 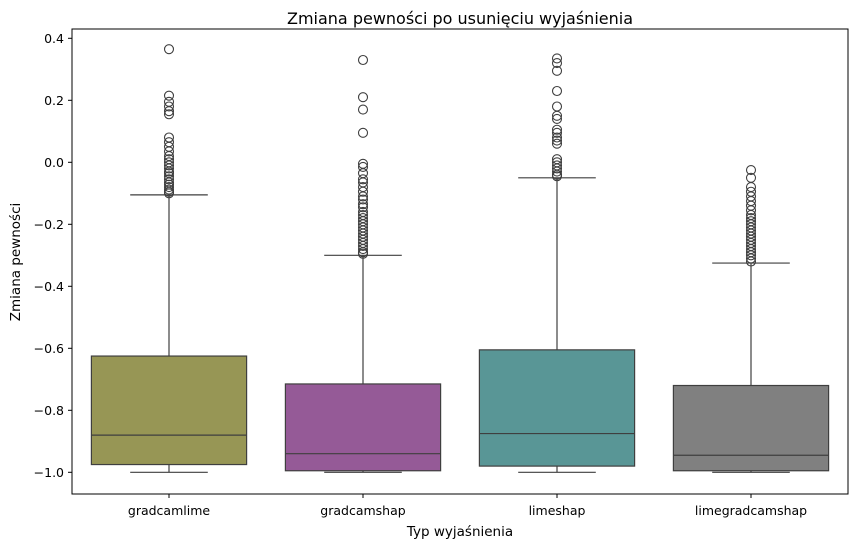 I want to click on y-tick-label: −0.4, so click(x=49, y=286).